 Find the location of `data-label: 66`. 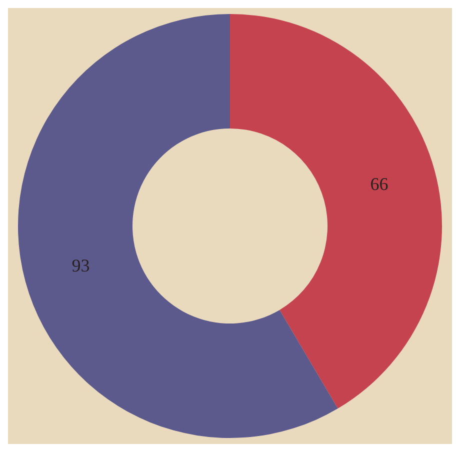

data-label: 66 is located at coordinates (379, 184).